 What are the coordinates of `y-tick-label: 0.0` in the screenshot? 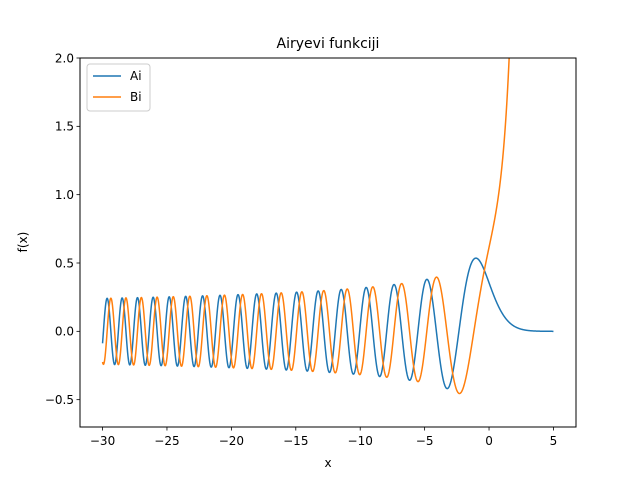 It's located at (64, 332).